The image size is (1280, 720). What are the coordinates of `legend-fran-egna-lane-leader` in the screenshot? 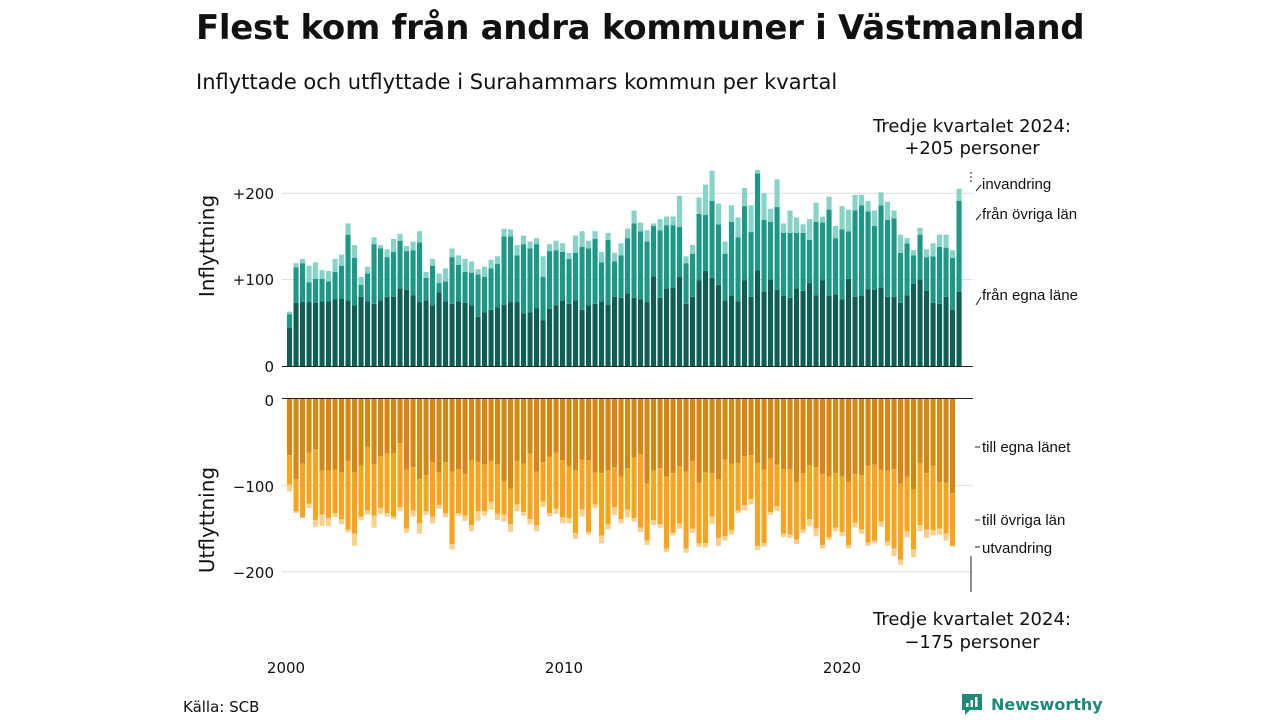 It's located at (978, 301).